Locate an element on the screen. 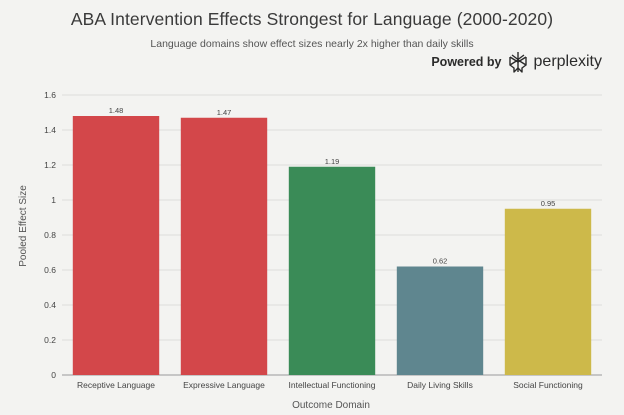 Image resolution: width=624 pixels, height=415 pixels. brand-name: perplexity is located at coordinates (567, 61).